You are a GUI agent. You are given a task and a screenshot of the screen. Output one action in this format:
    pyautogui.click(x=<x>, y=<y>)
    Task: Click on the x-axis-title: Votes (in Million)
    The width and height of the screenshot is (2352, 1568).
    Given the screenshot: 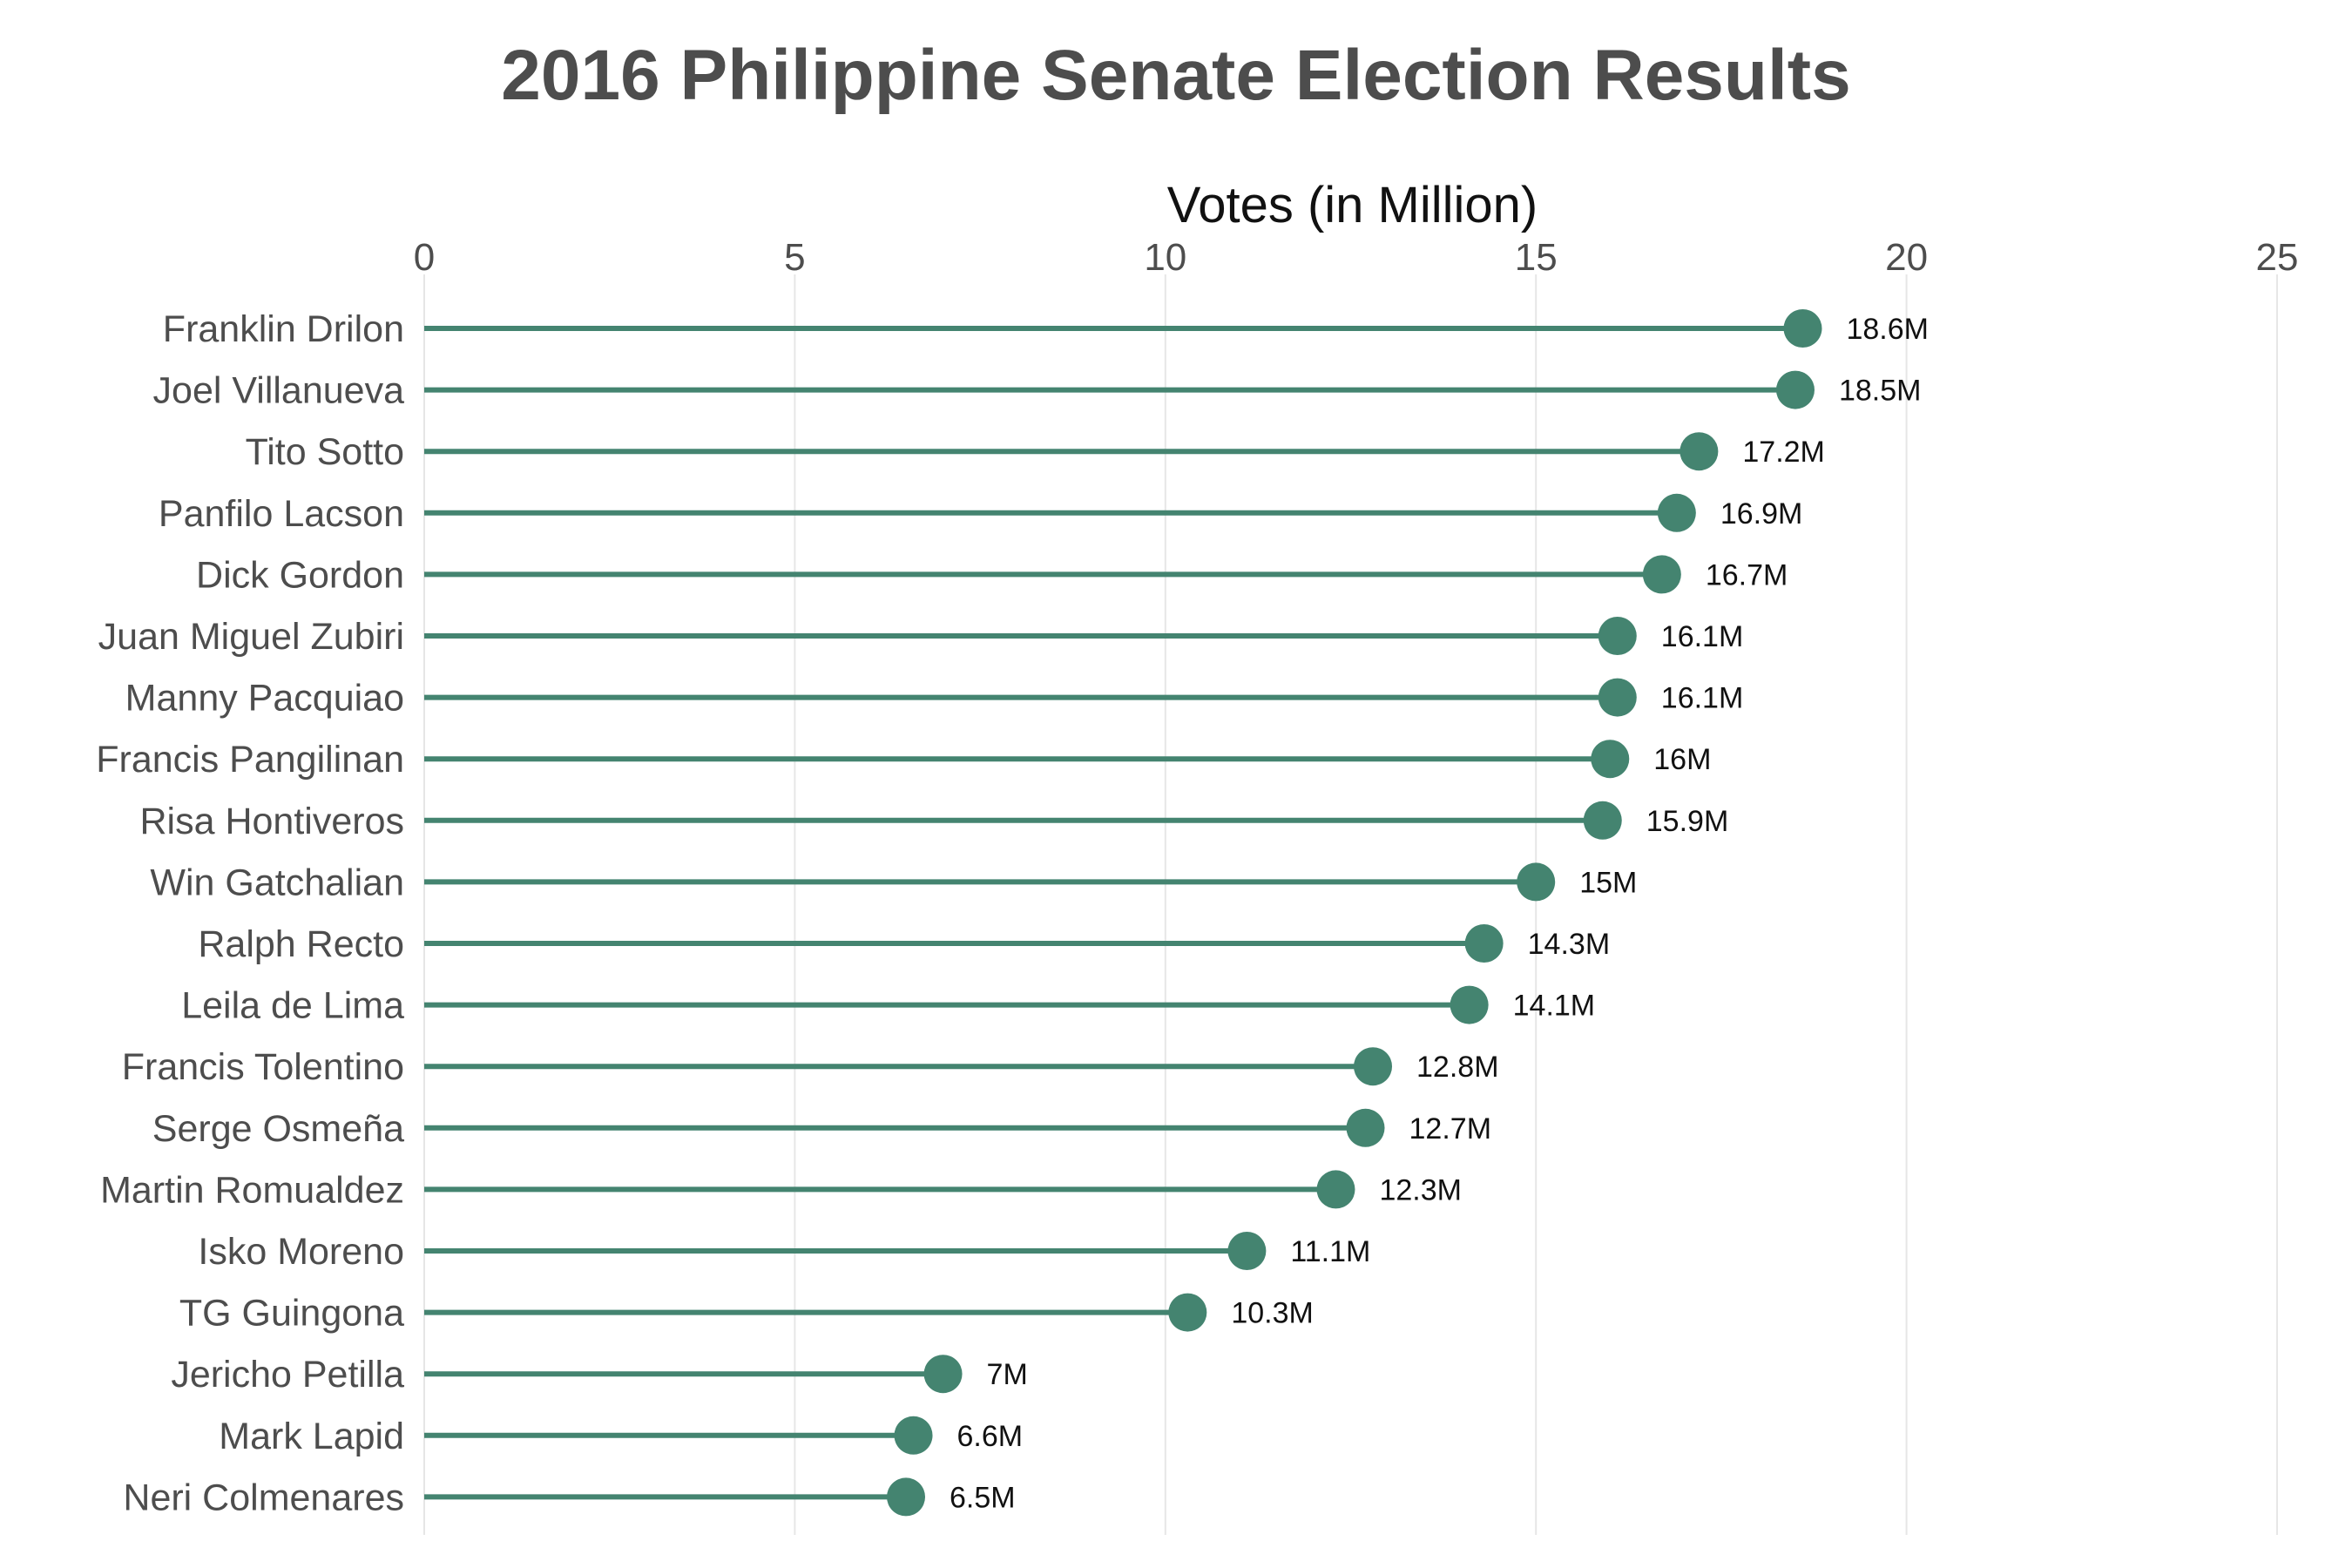 What is the action you would take?
    pyautogui.click(x=1352, y=205)
    